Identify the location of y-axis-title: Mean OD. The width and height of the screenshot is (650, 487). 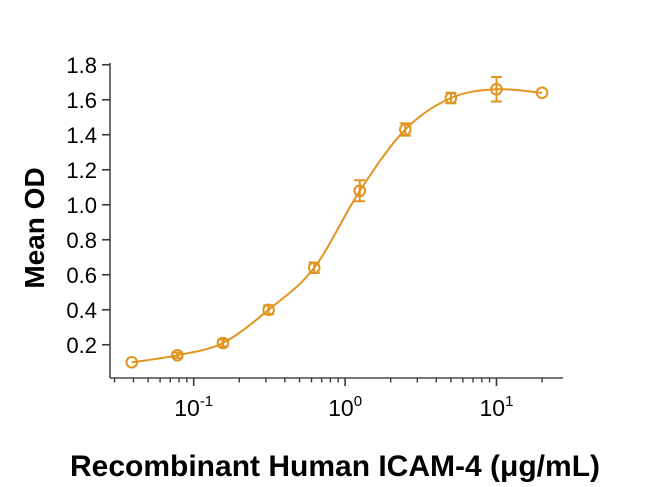
(34, 227).